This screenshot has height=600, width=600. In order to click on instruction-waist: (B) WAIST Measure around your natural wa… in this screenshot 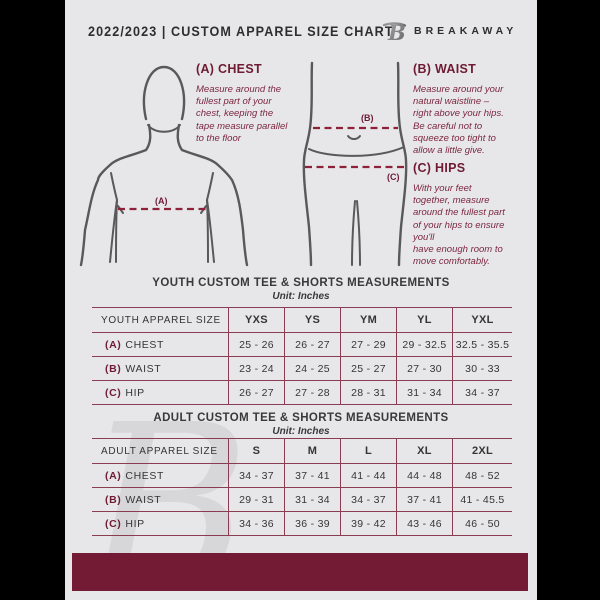, I will do `click(469, 109)`.